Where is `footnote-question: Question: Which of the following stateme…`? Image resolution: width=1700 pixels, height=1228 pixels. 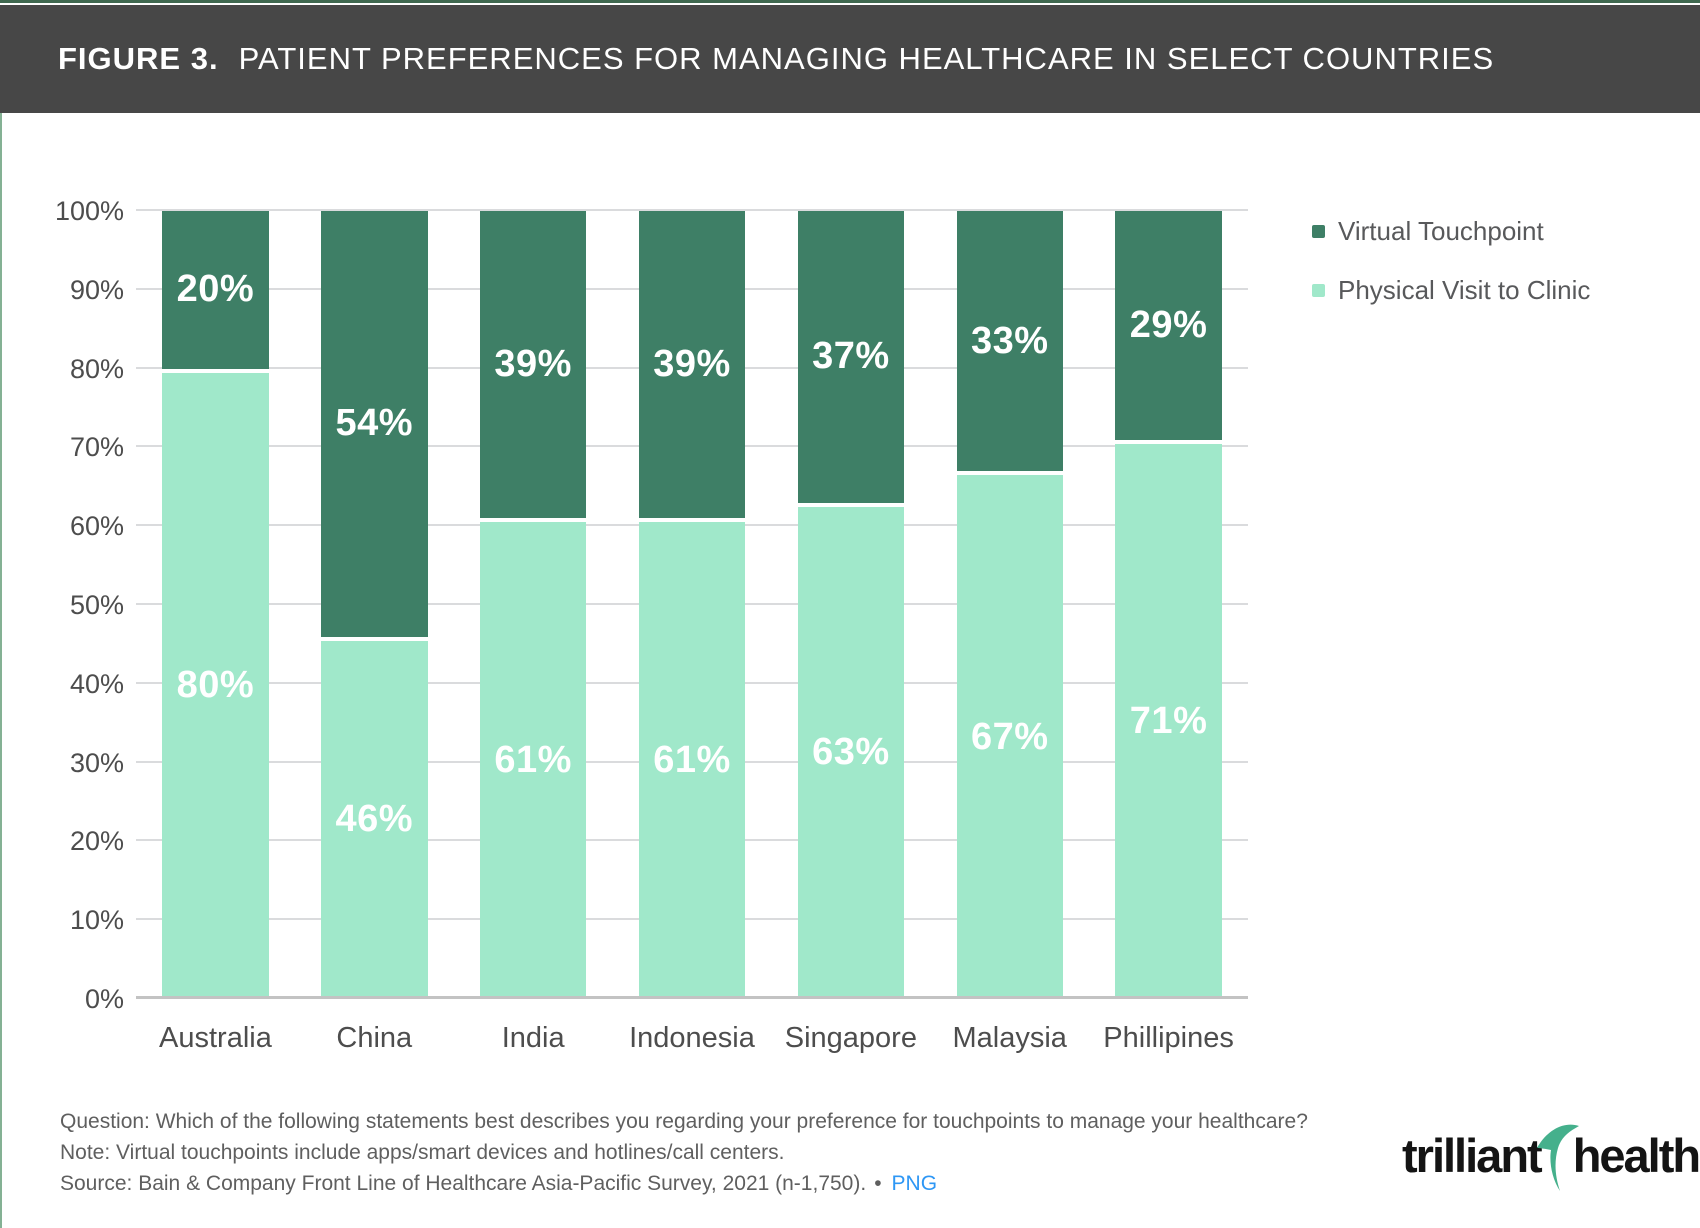
footnote-question: Question: Which of the following stateme… is located at coordinates (684, 1121).